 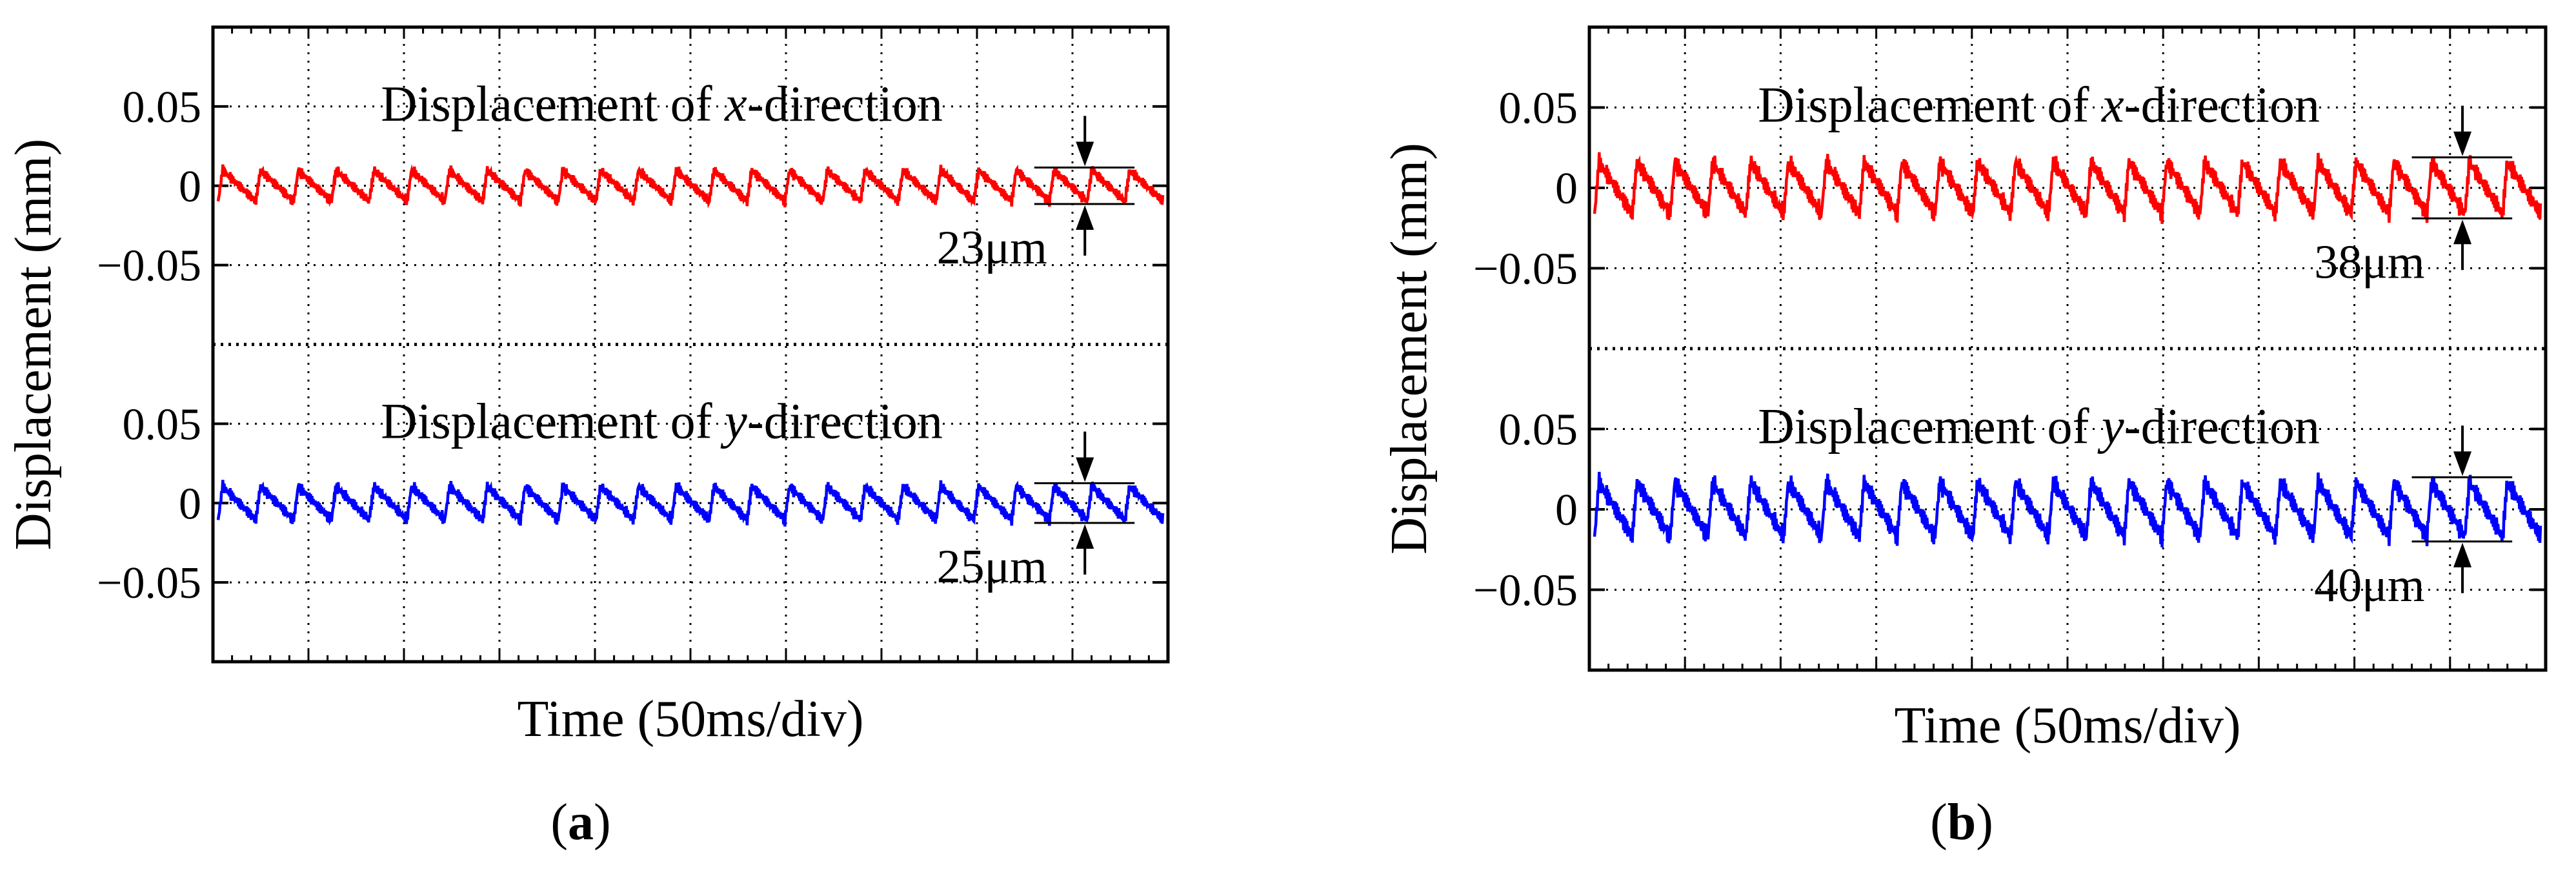 I want to click on annotation-label: 25μm, so click(x=992, y=567).